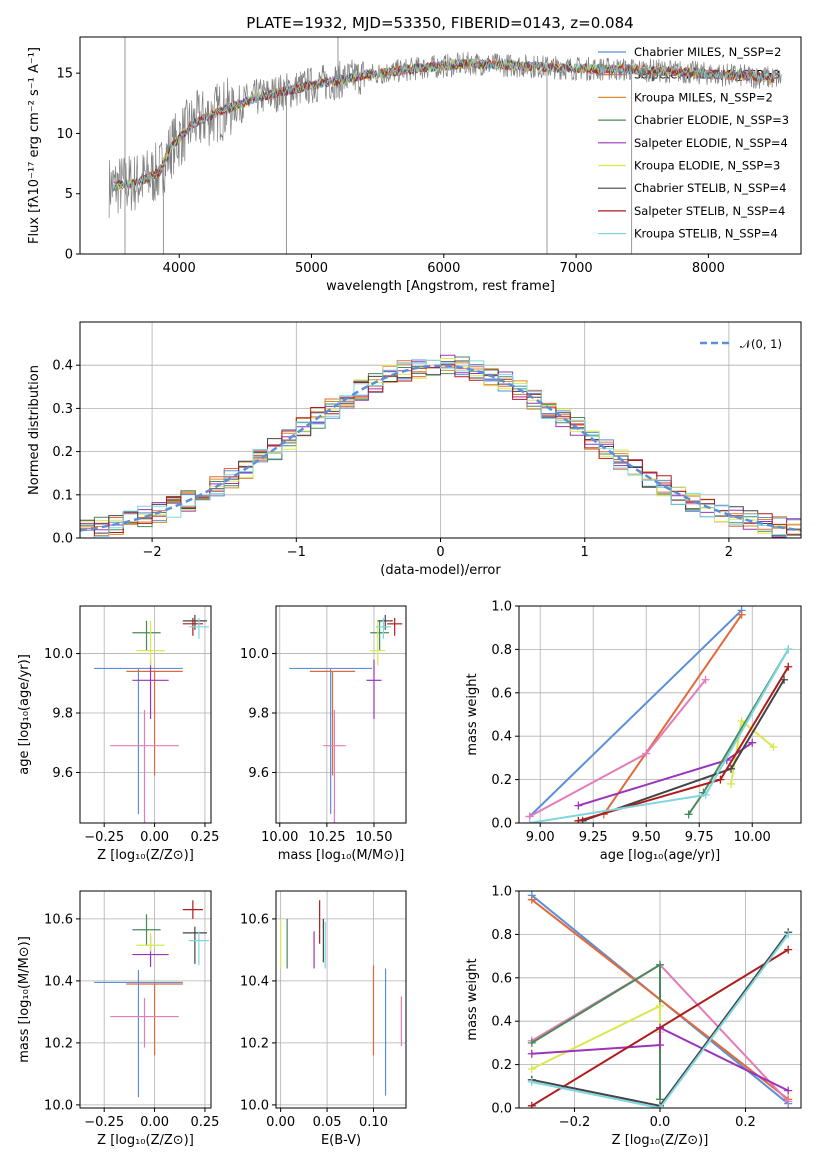 Image resolution: width=819 pixels, height=1170 pixels. What do you see at coordinates (501, 892) in the screenshot?
I see `weight-z-ytick-label: 1.0` at bounding box center [501, 892].